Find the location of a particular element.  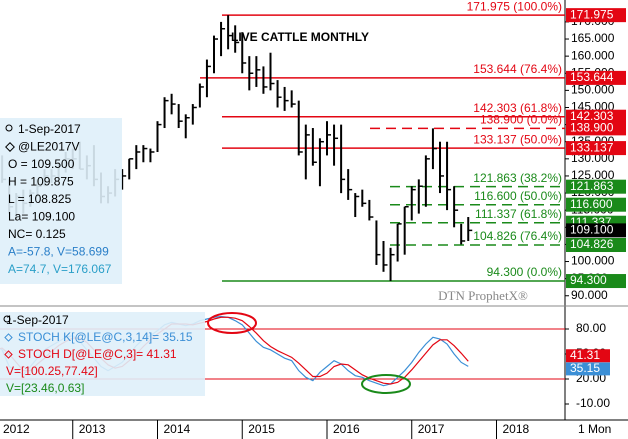

level-box-label: 121.863 is located at coordinates (592, 186).